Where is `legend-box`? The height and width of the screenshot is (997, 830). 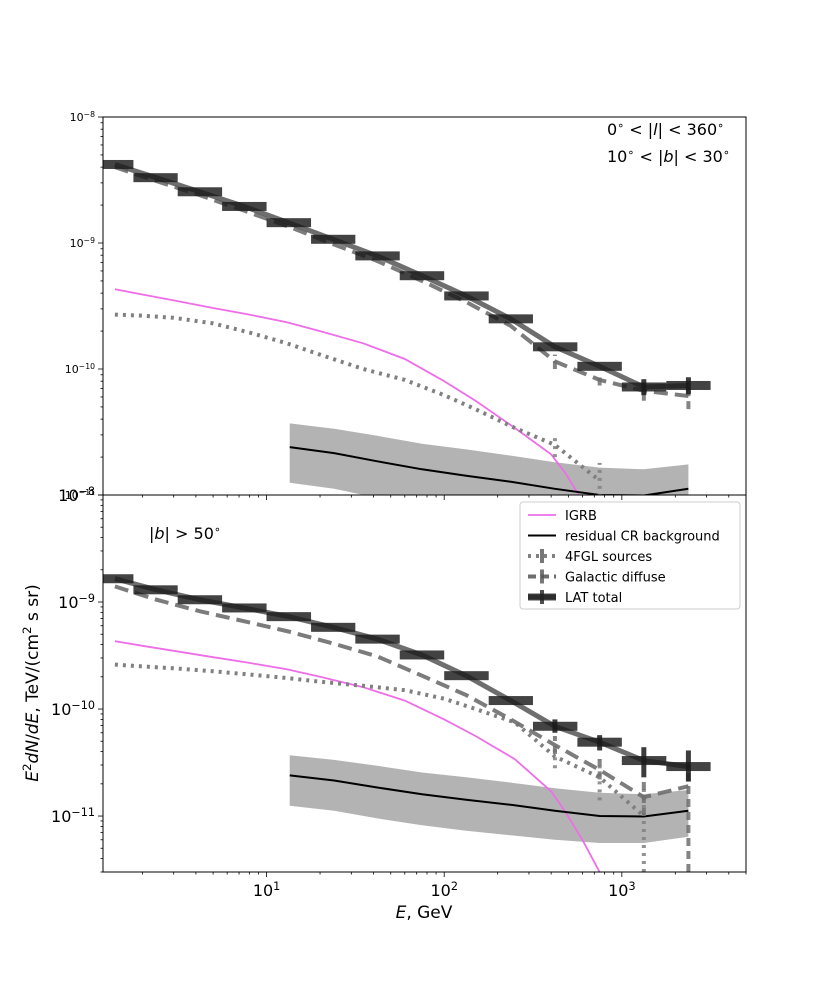
legend-box is located at coordinates (630, 555).